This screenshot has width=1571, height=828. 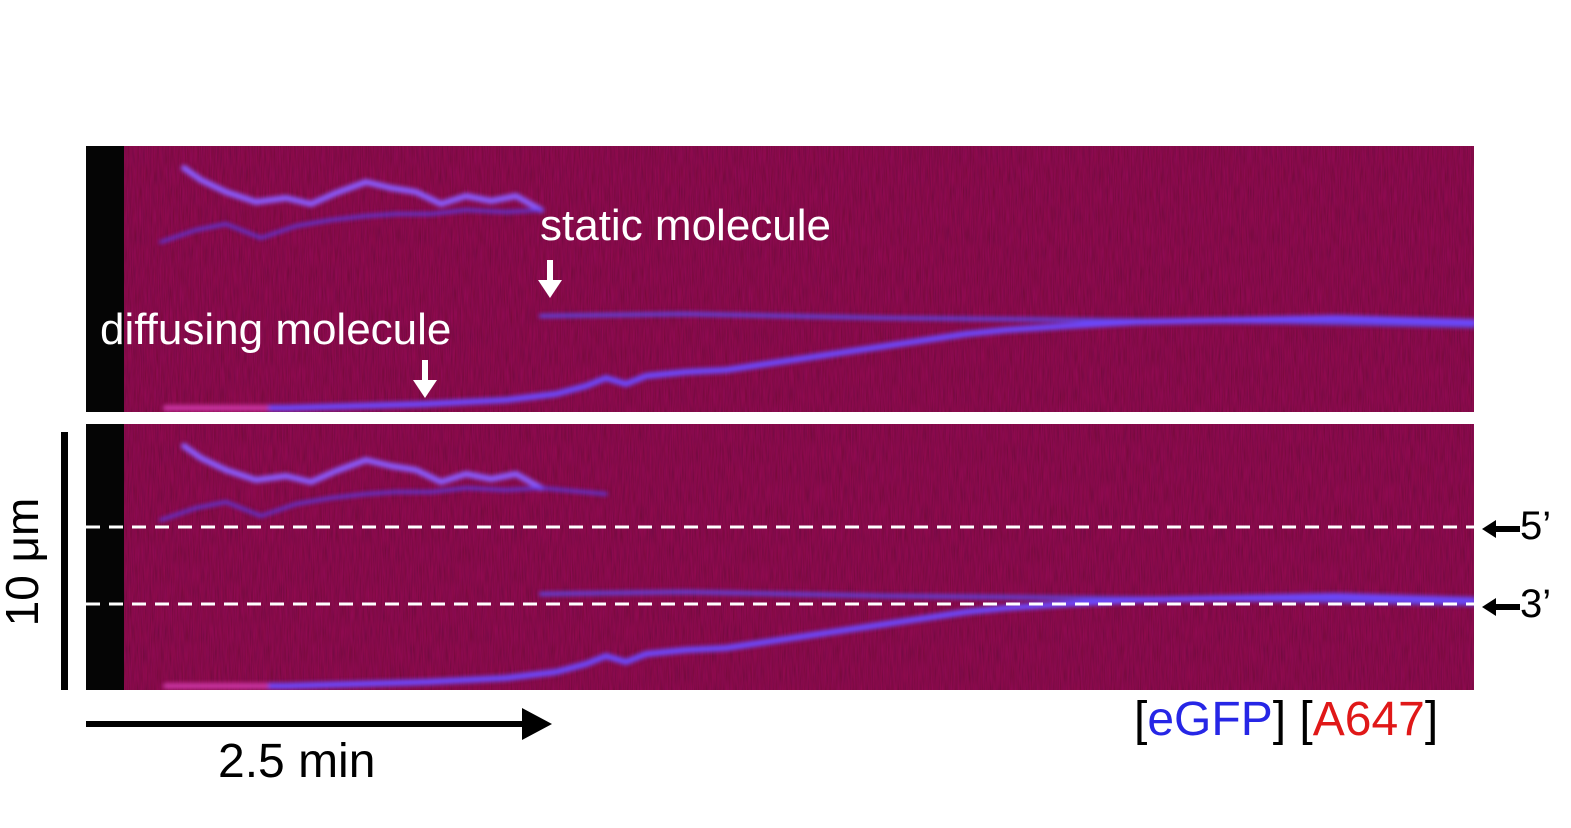 What do you see at coordinates (1279, 719) in the screenshot?
I see `legend-bracket-close-1: ]` at bounding box center [1279, 719].